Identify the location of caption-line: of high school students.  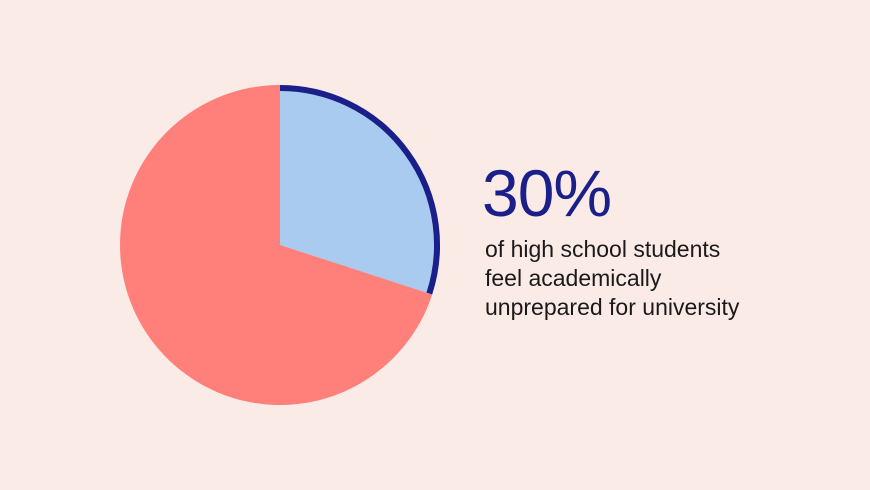
(603, 249).